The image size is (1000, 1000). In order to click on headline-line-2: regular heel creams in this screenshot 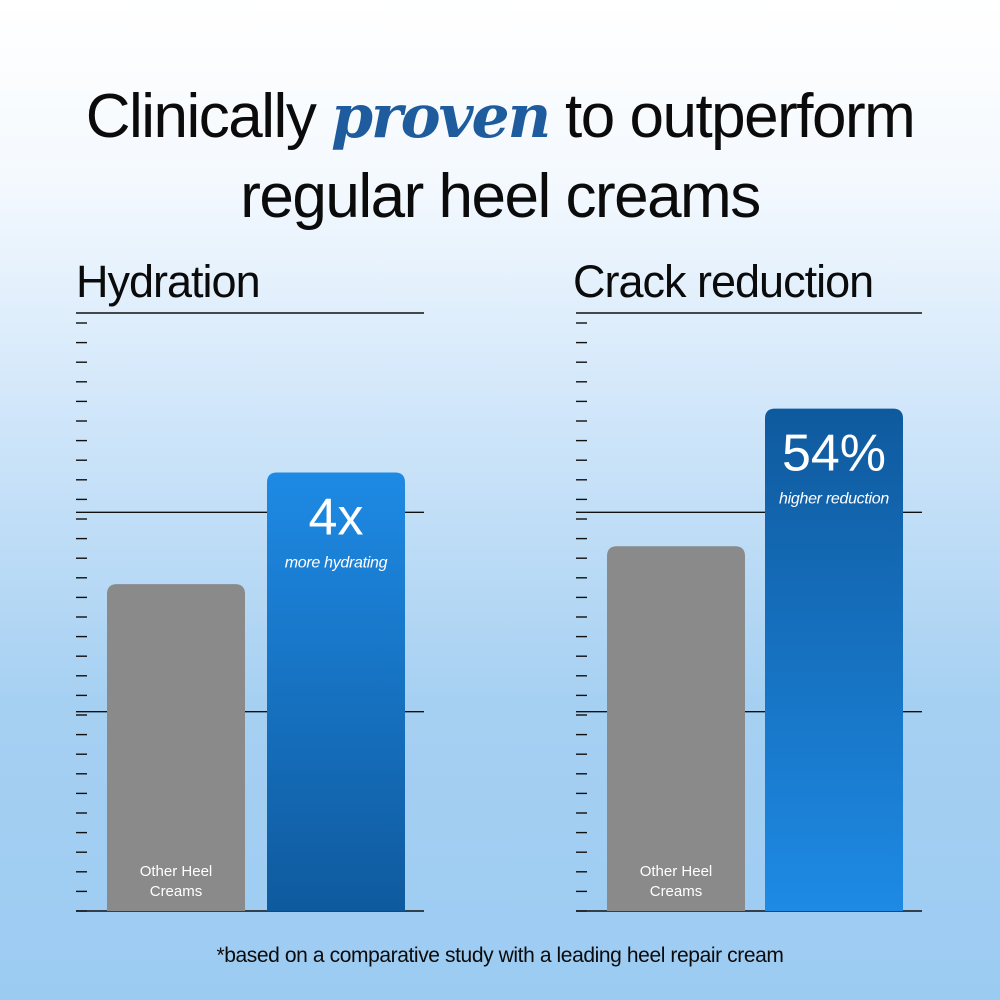, I will do `click(500, 196)`.